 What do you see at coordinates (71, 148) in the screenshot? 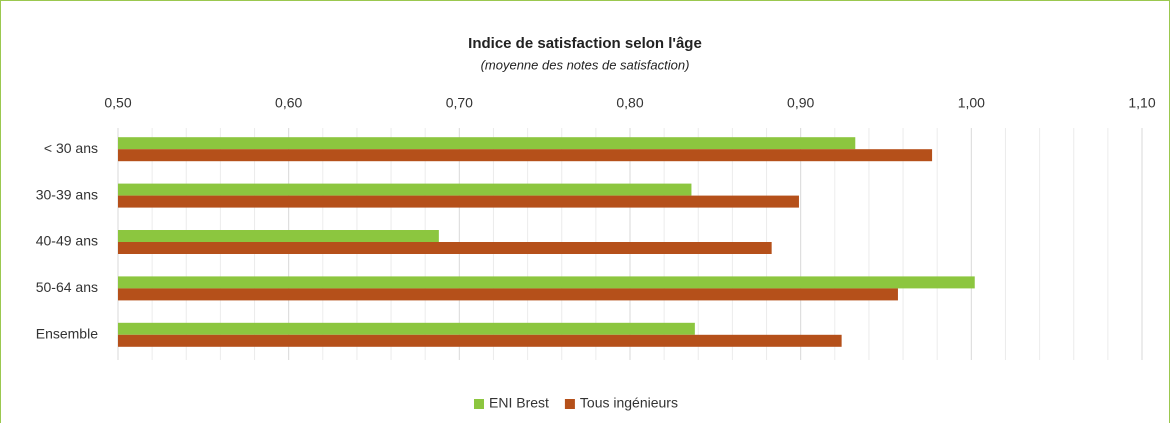
I see `y-tick-label: < 30 ans` at bounding box center [71, 148].